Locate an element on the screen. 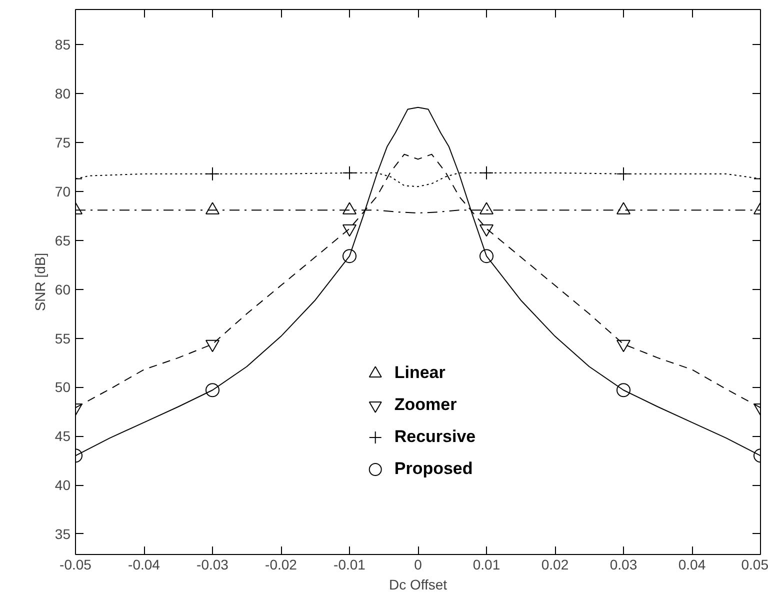  legend-label: Proposed is located at coordinates (433, 469).